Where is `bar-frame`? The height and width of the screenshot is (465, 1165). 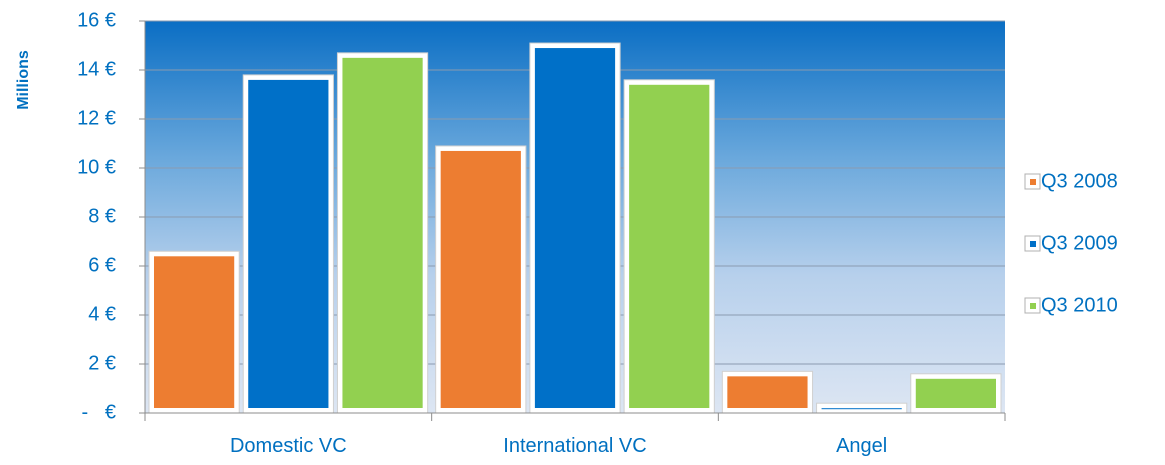 bar-frame is located at coordinates (862, 408).